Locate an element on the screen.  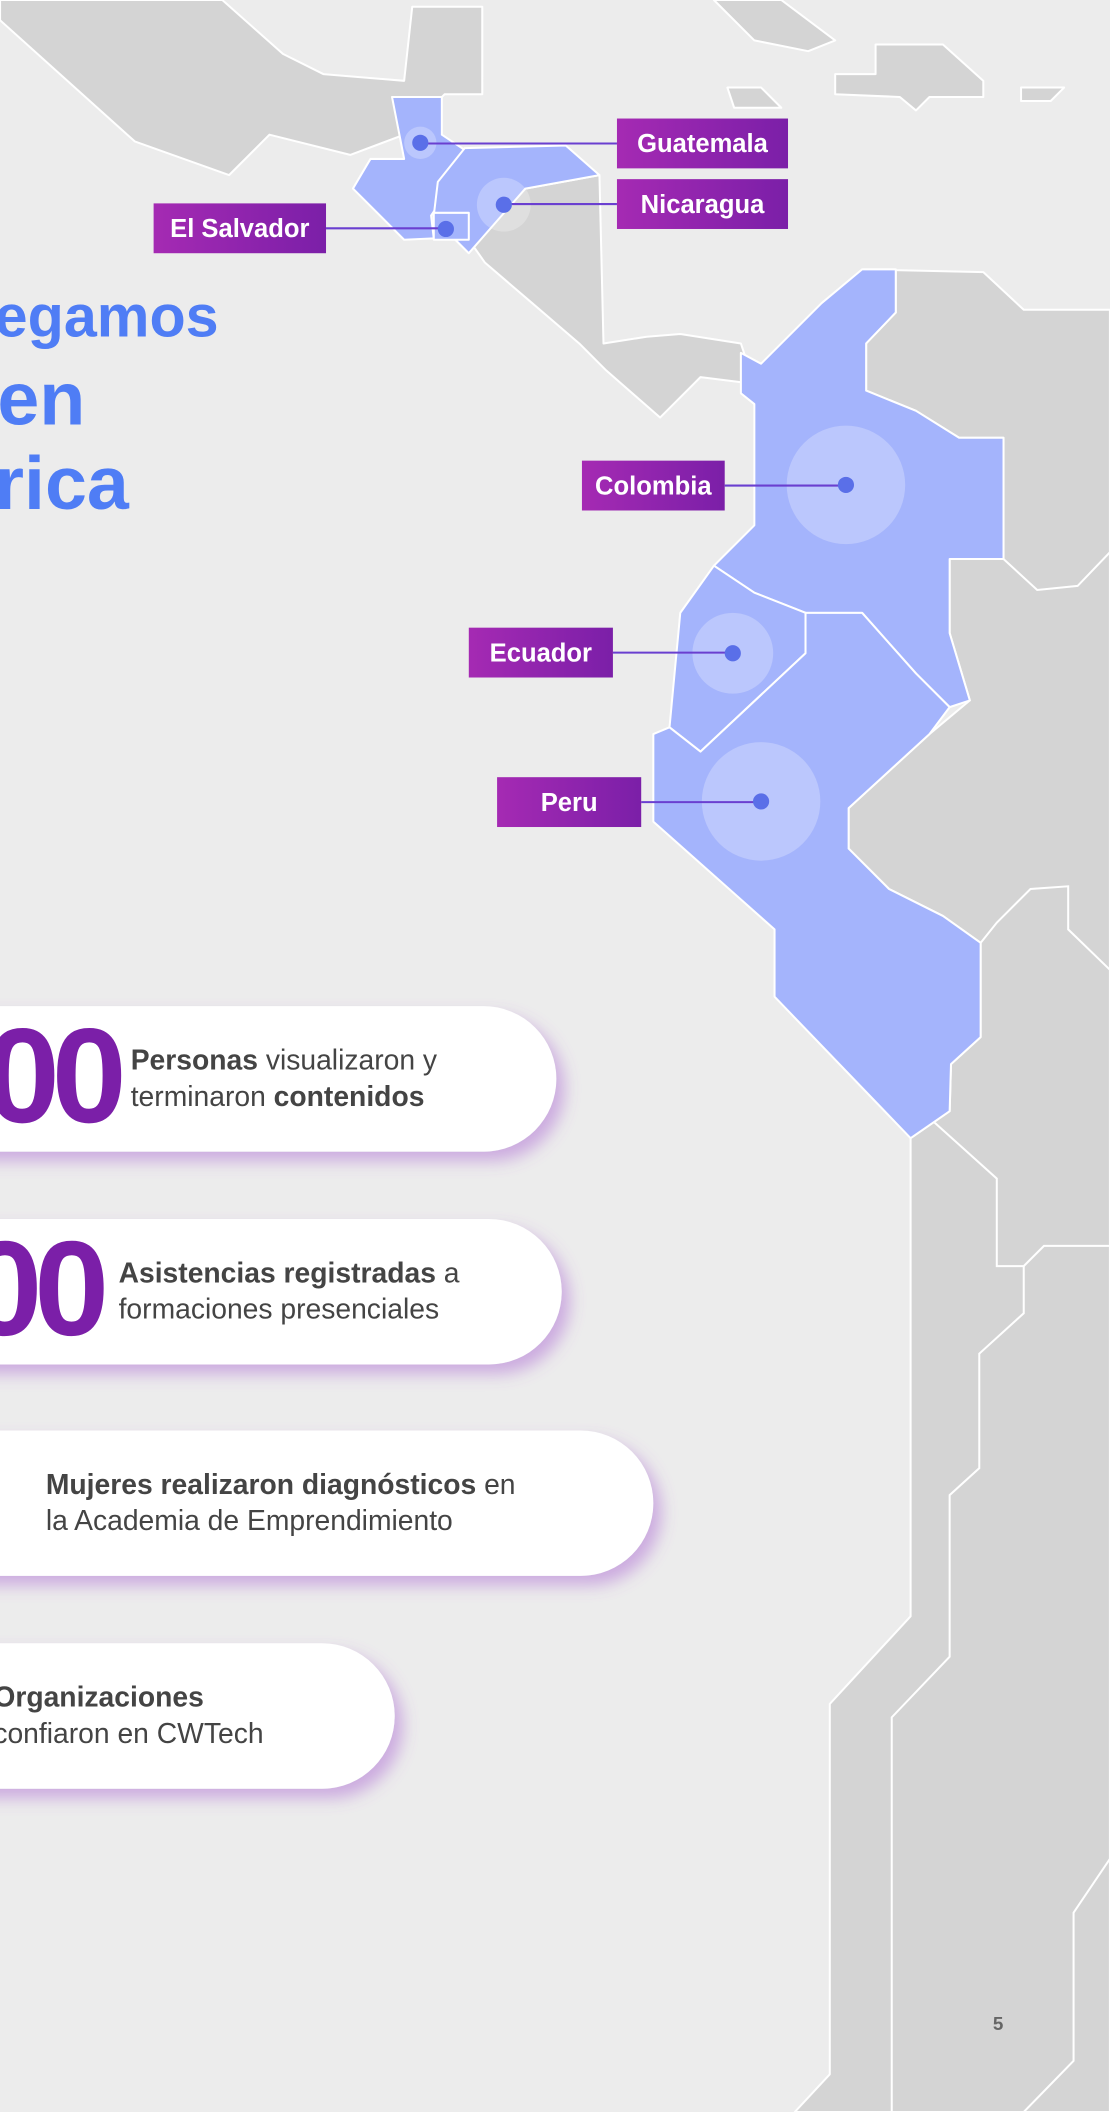
heading-line: en is located at coordinates (42, 398).